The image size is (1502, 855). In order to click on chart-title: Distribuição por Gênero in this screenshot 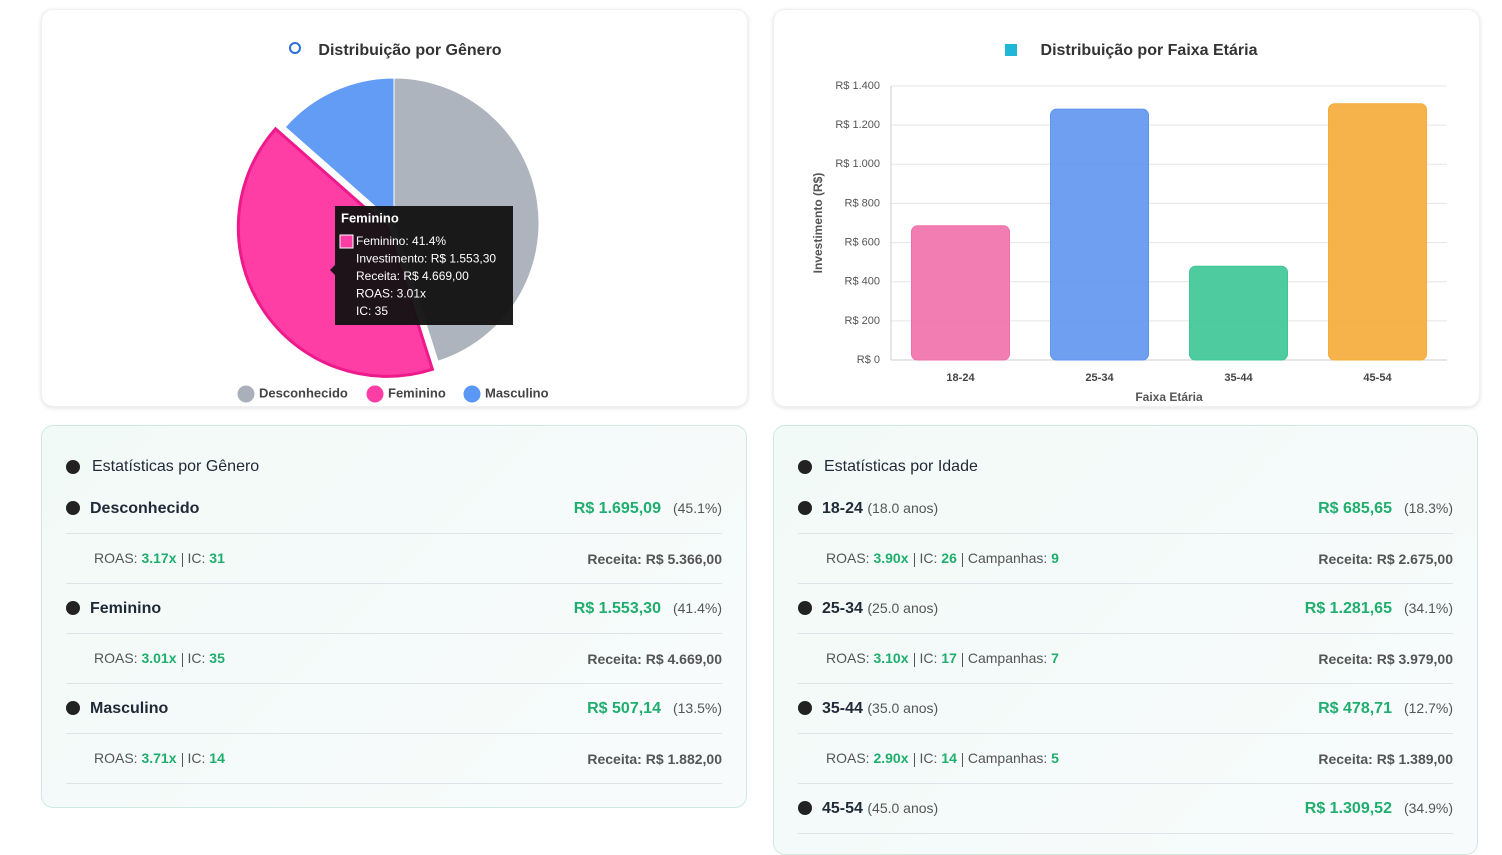, I will do `click(409, 50)`.